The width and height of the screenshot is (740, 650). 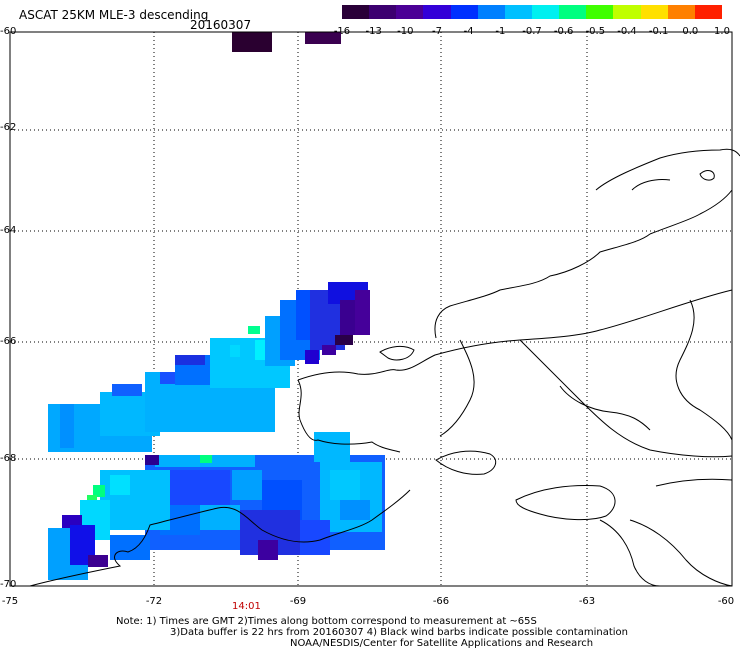 I want to click on lon-label-72: -72, so click(x=154, y=601).